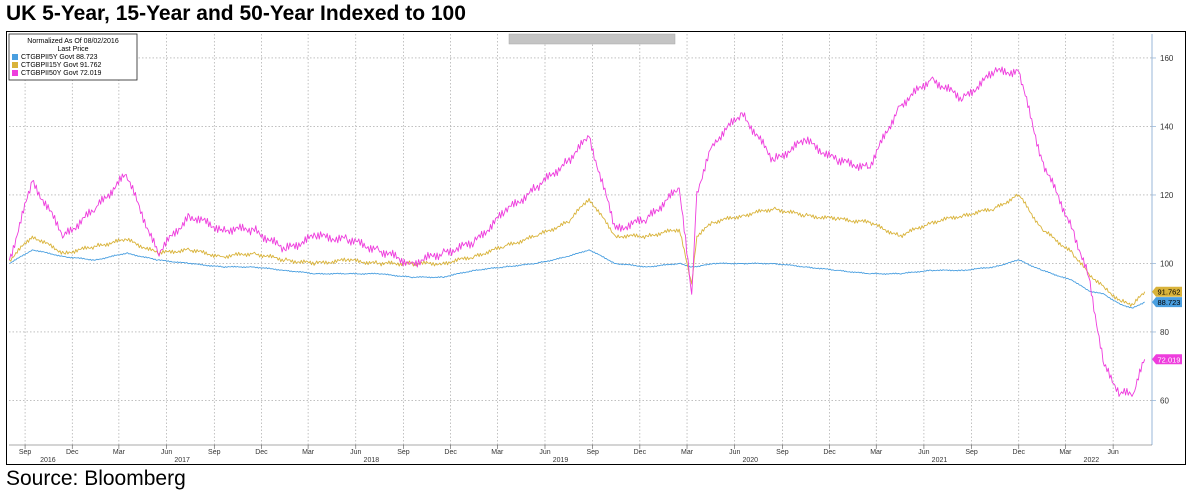  I want to click on legend-entry: CTGBPII50Y Govt 72.019, so click(61, 73).